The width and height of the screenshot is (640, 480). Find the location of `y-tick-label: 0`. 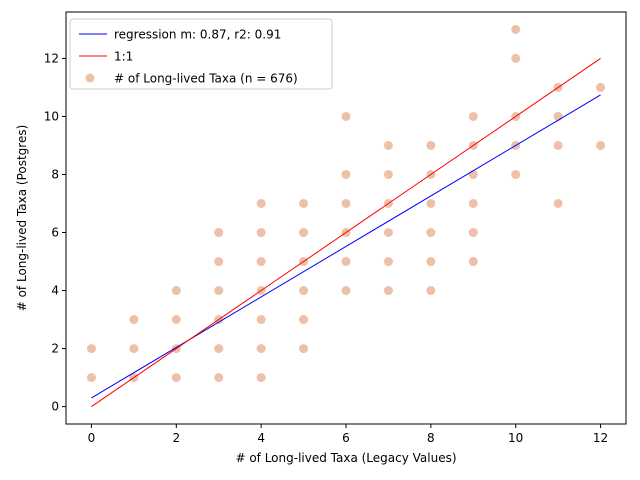

y-tick-label: 0 is located at coordinates (55, 407).